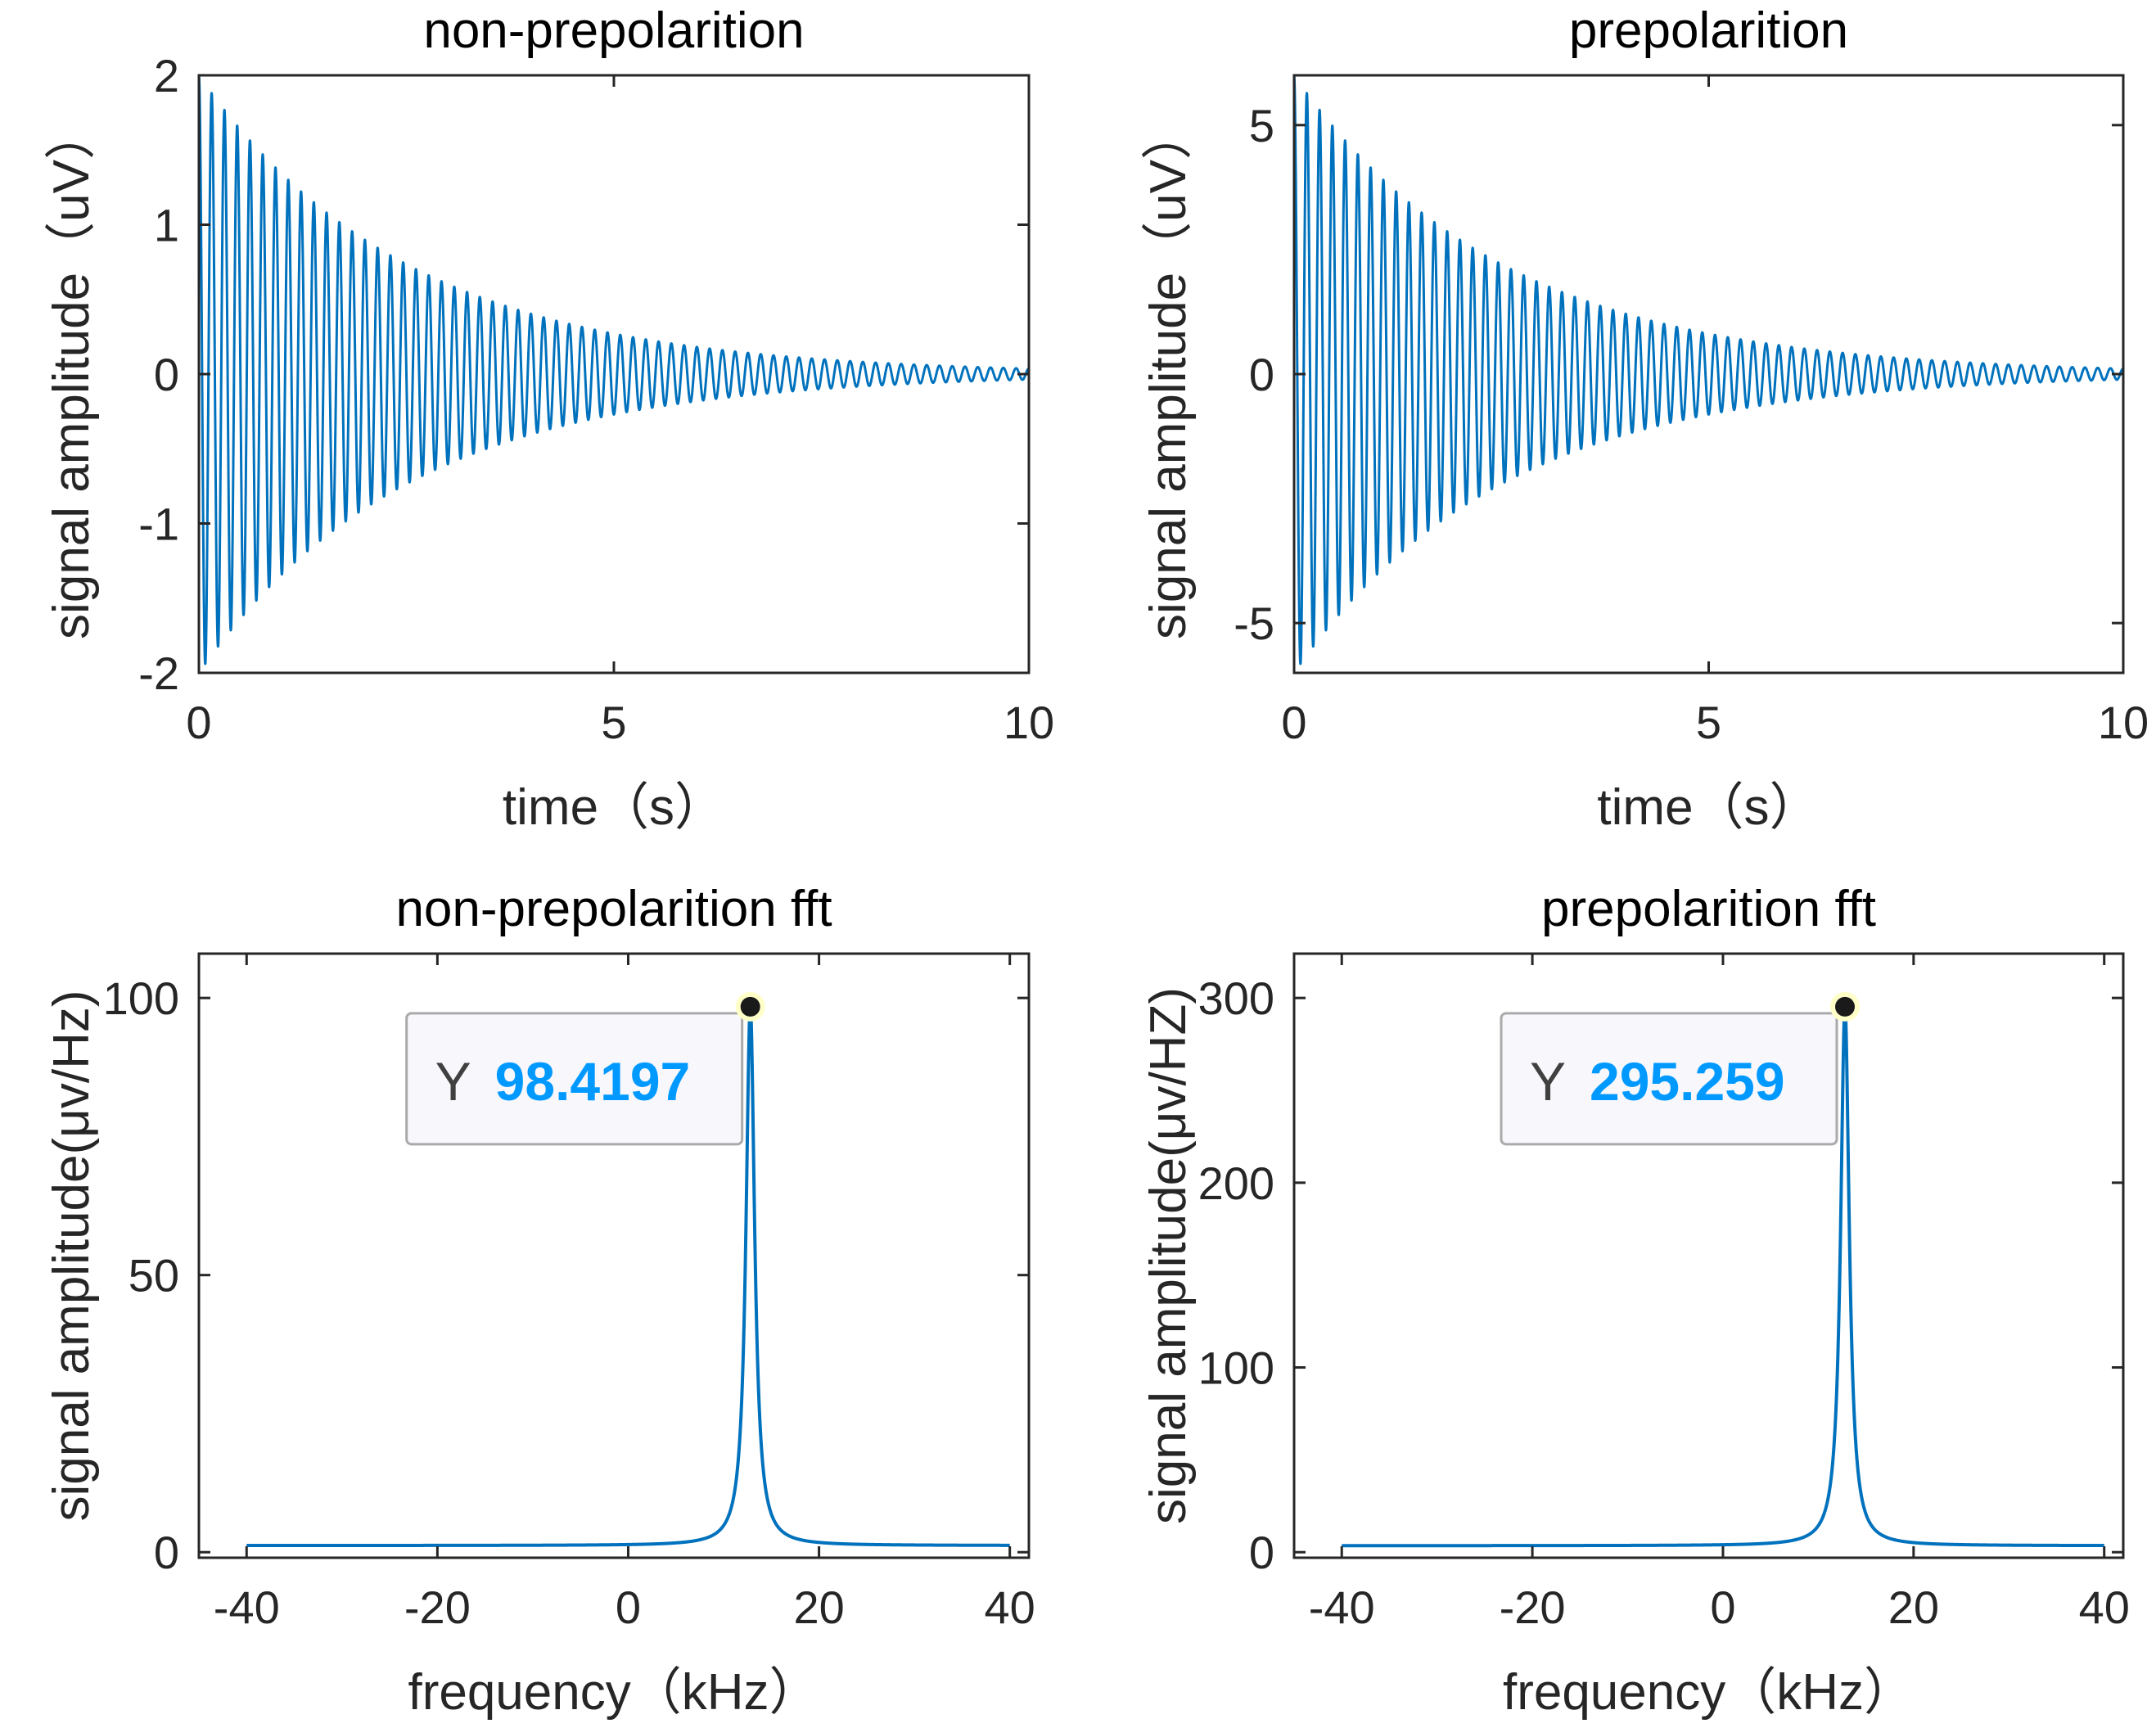  Describe the element at coordinates (1261, 125) in the screenshot. I see `y-tick-label: 5` at that location.